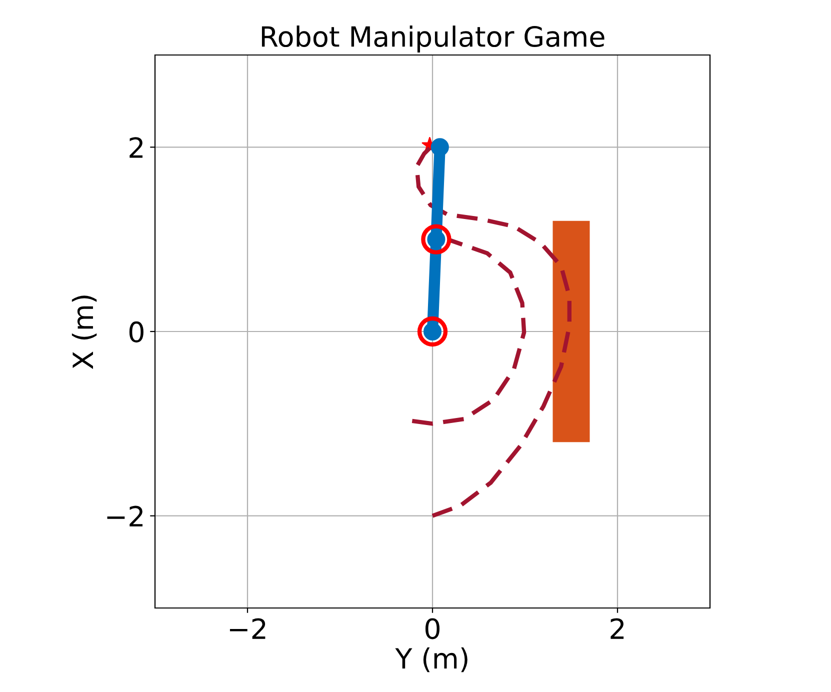  I want to click on y-tick-label: −2, so click(124, 516).